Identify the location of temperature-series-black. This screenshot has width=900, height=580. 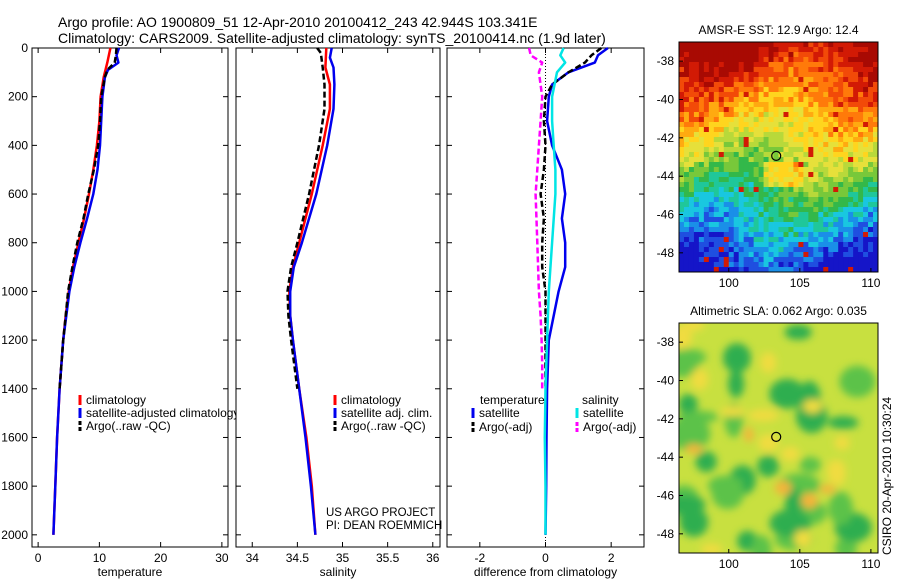
(88, 218).